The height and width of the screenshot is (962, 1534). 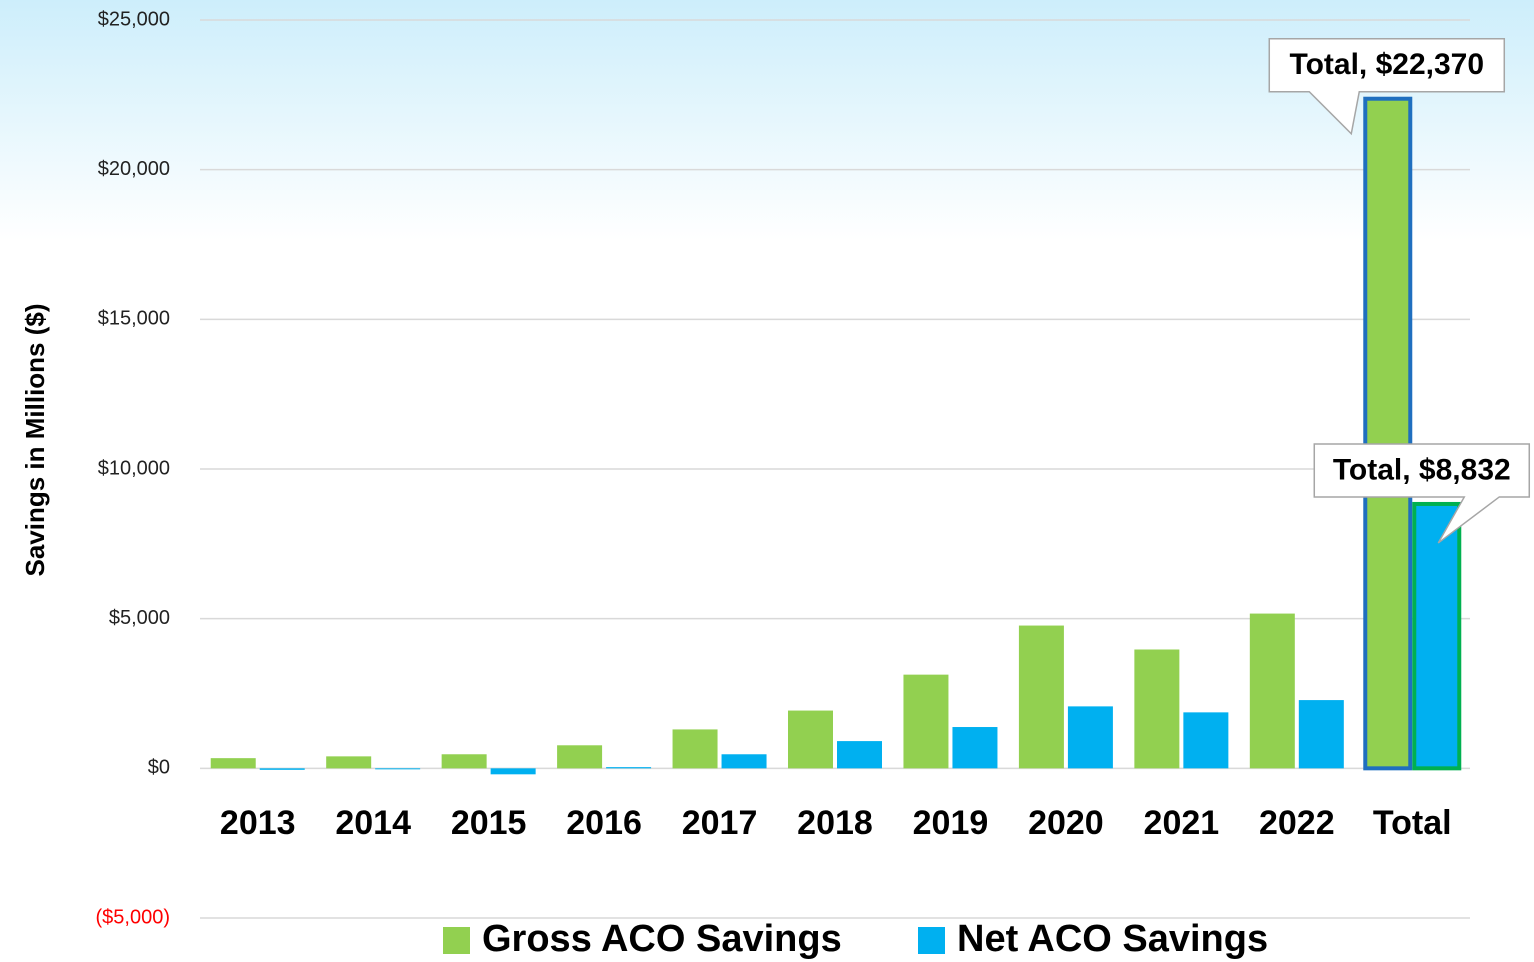 What do you see at coordinates (720, 823) in the screenshot?
I see `x-tick-label: 2017` at bounding box center [720, 823].